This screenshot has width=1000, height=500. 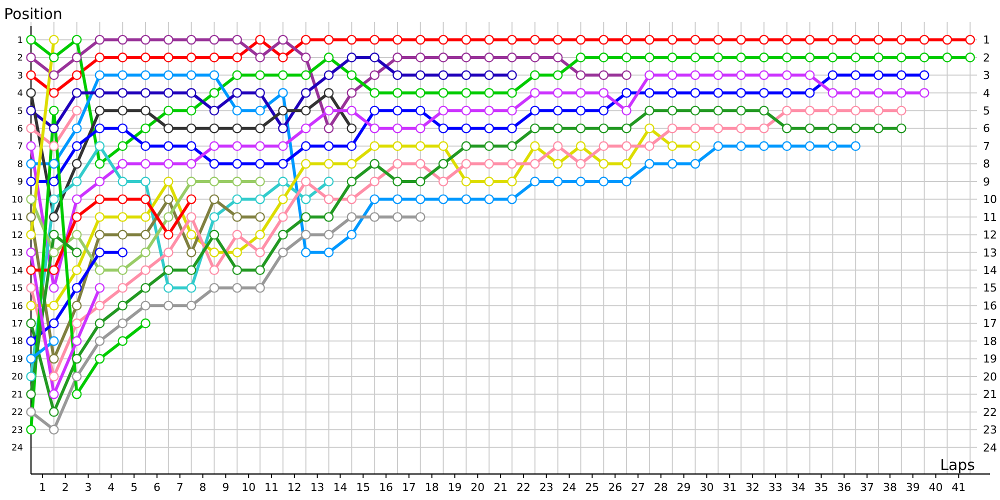 I want to click on x-tick-label: 2, so click(x=65, y=487).